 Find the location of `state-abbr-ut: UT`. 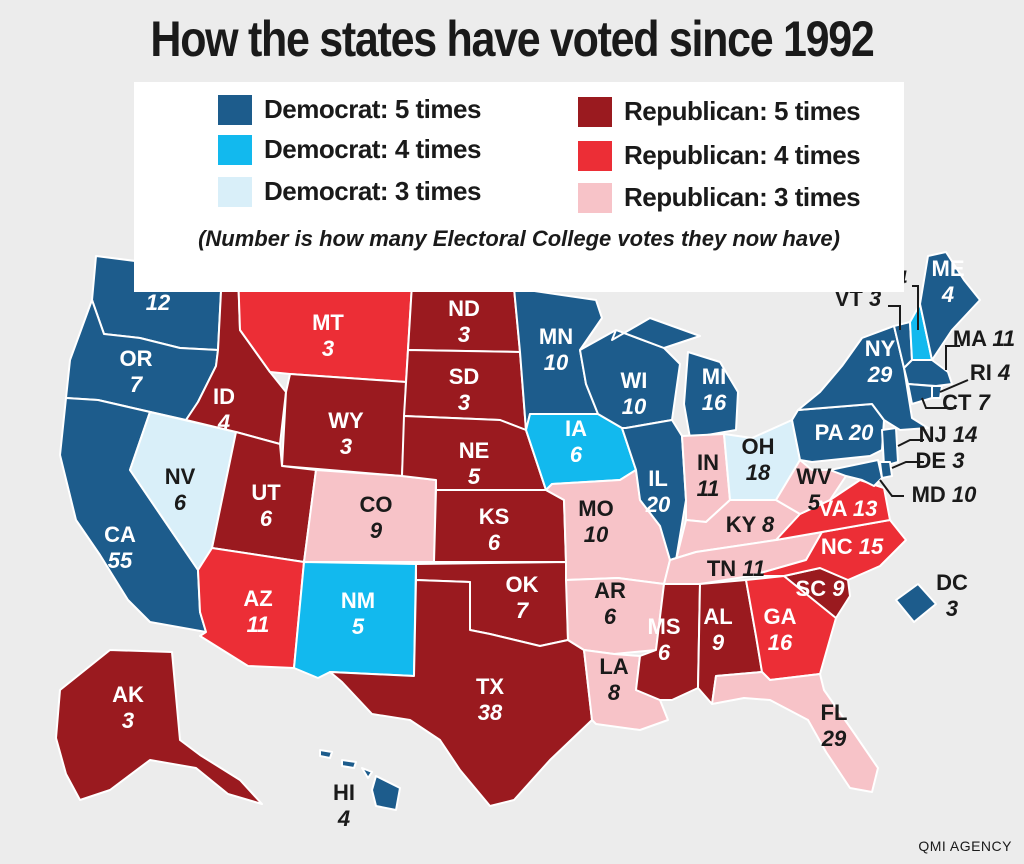

state-abbr-ut: UT is located at coordinates (266, 492).